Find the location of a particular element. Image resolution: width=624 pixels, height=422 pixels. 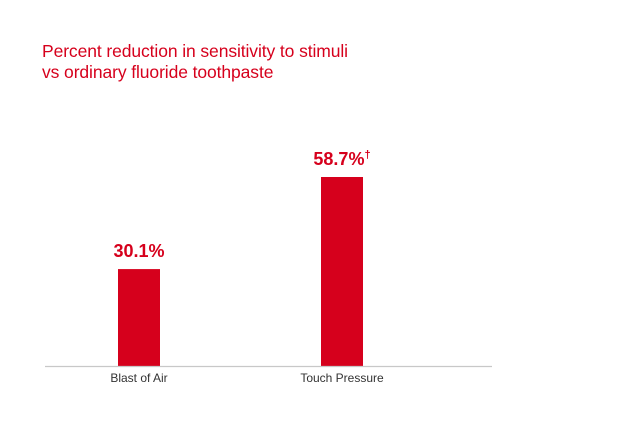

chart-title-line-2: vs ordinary fluoride toothpaste is located at coordinates (158, 72).